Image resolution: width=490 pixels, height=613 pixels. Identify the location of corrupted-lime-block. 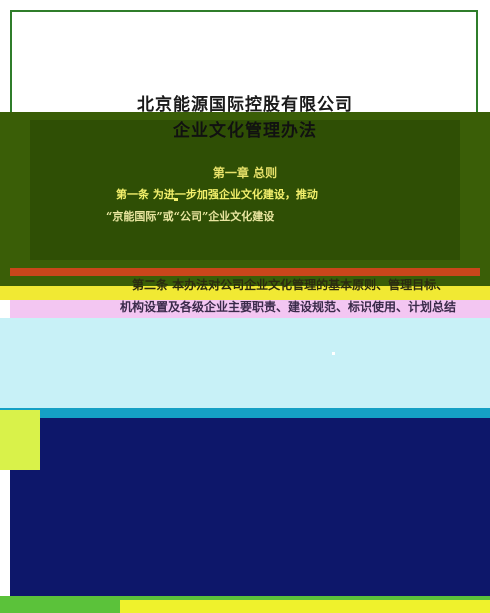
(20, 440).